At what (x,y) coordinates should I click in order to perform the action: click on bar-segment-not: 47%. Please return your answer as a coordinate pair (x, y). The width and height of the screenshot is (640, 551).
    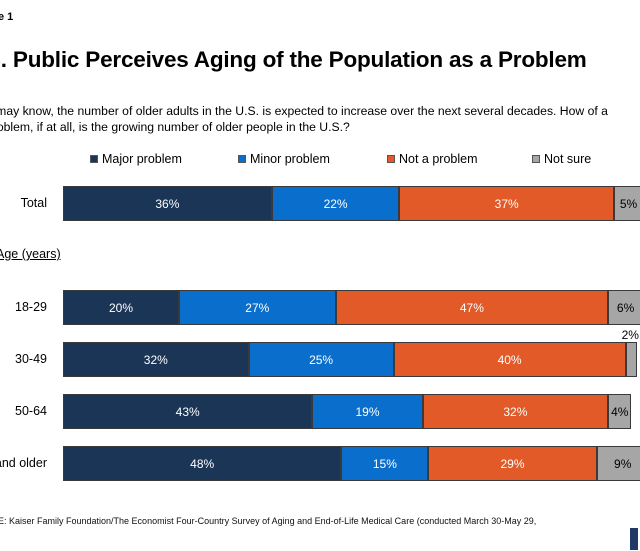
    Looking at the image, I should click on (472, 307).